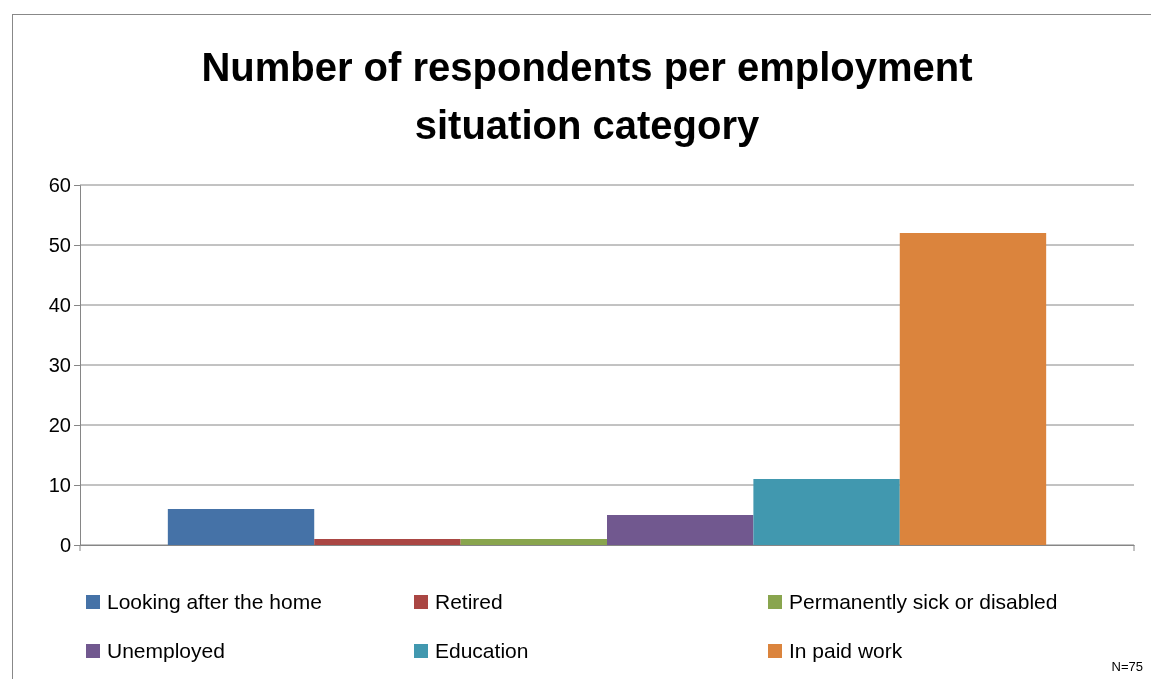  Describe the element at coordinates (1127, 666) in the screenshot. I see `text: N=75` at that location.